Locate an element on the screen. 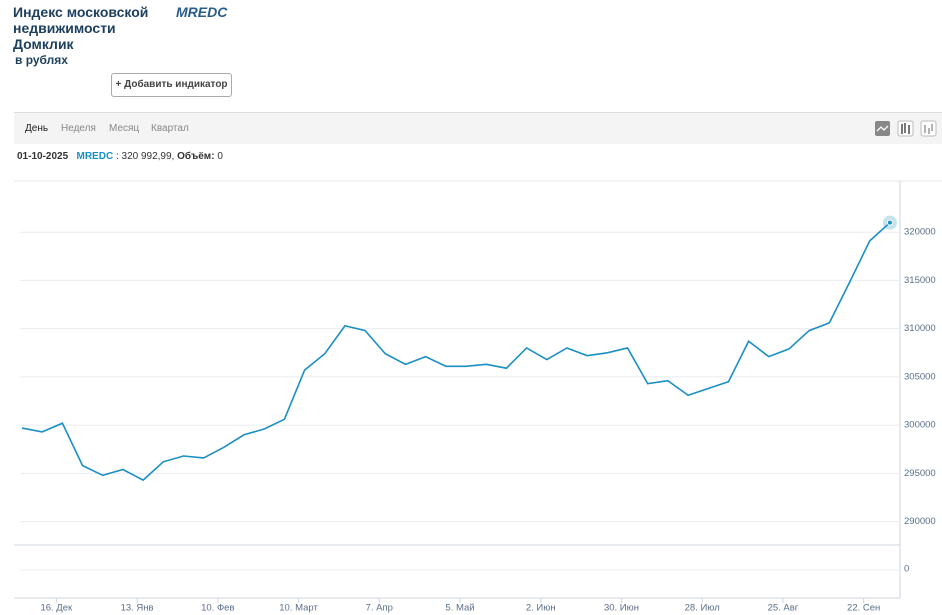 This screenshot has width=942, height=615. info-date: 01-10-2025 is located at coordinates (43, 156).